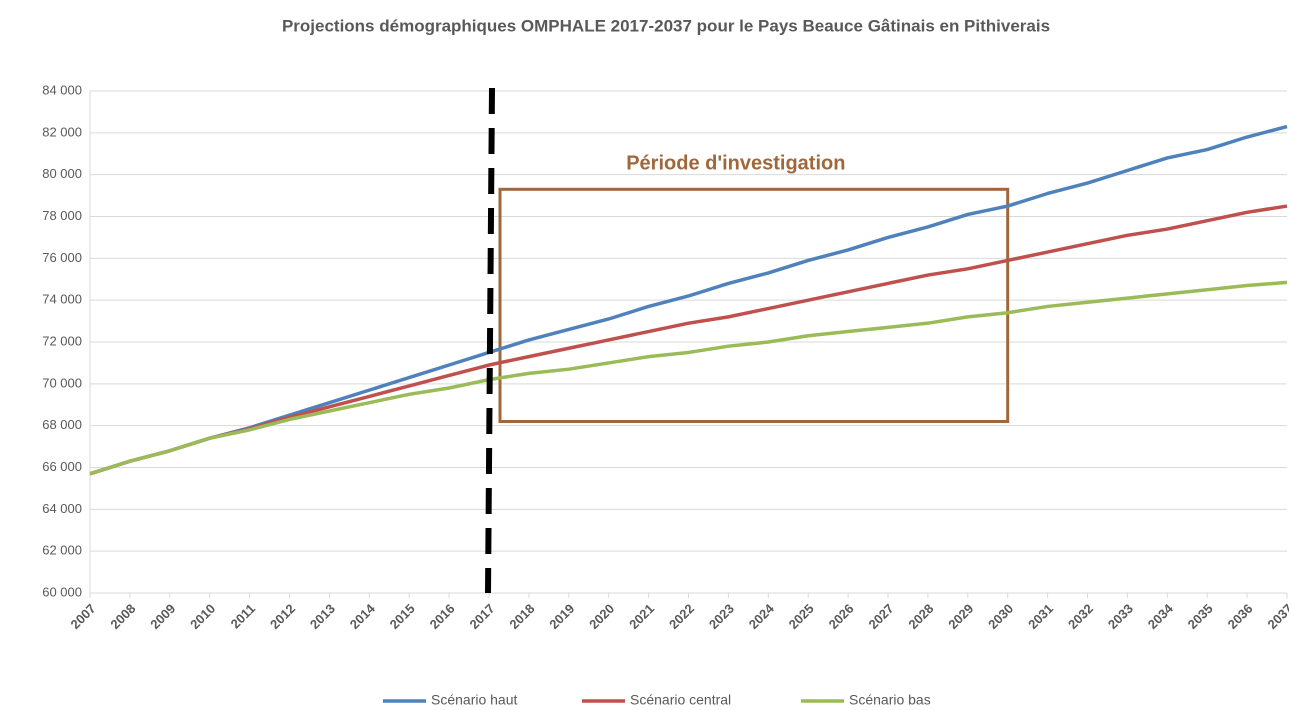  What do you see at coordinates (1000, 616) in the screenshot?
I see `x-tick-label: 2030` at bounding box center [1000, 616].